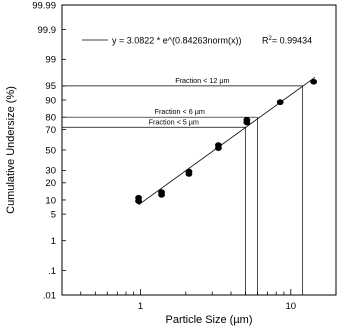 The height and width of the screenshot is (326, 340). What do you see at coordinates (140, 306) in the screenshot?
I see `x-tick-label-0: 1` at bounding box center [140, 306].